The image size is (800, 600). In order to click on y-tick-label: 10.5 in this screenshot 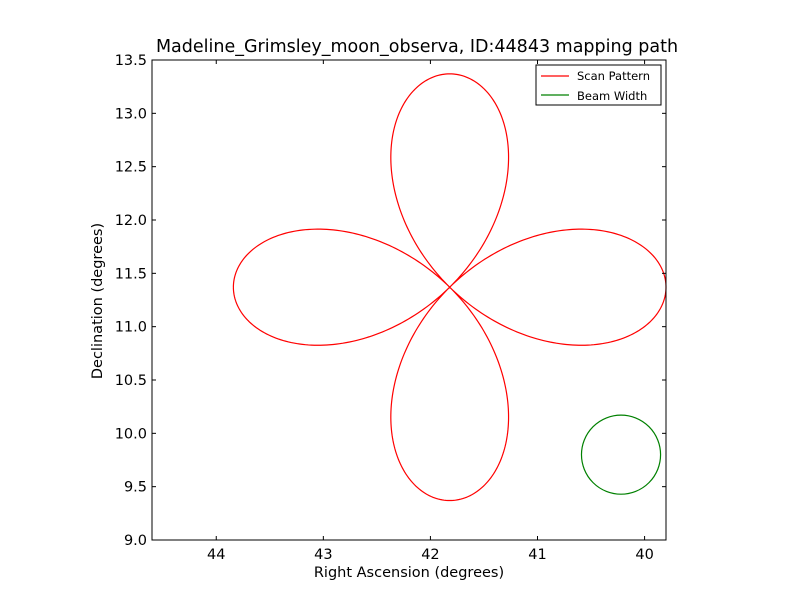, I will do `click(131, 381)`.